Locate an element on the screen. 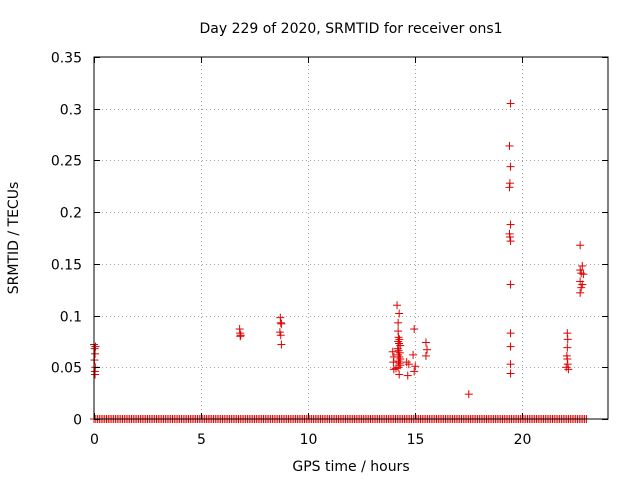  x-tick-label: 10 is located at coordinates (309, 440).